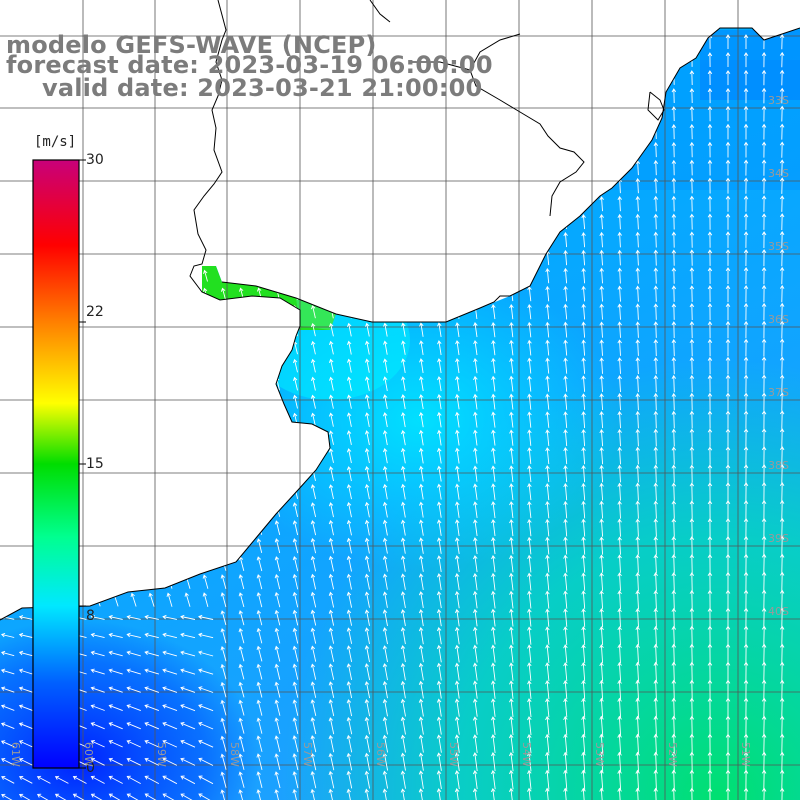  I want to click on lon-label: 51W, so click(745, 754).